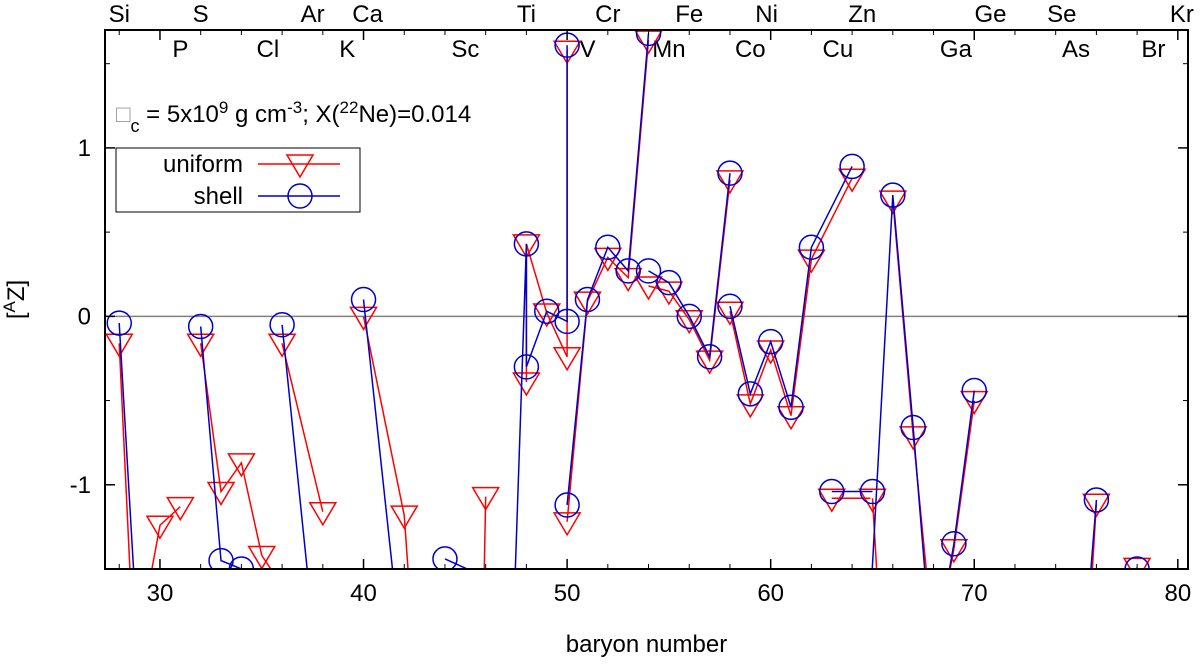  What do you see at coordinates (1153, 49) in the screenshot?
I see `element-label-br: Br` at bounding box center [1153, 49].